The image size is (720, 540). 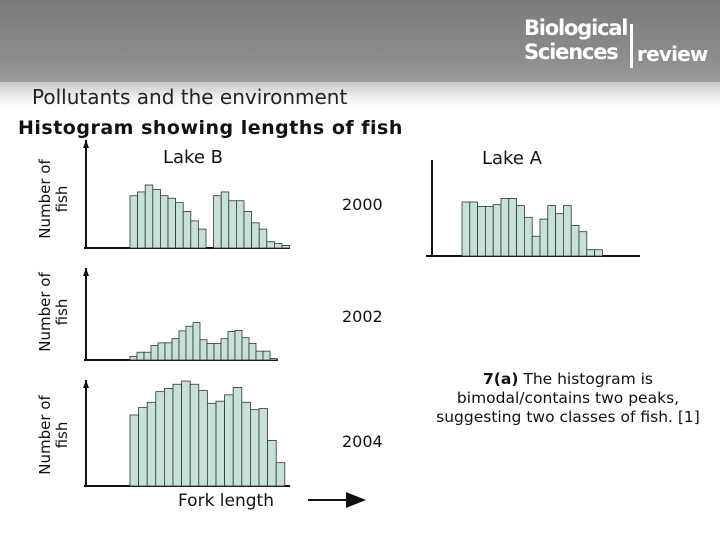 What do you see at coordinates (190, 97) in the screenshot?
I see `section-title: Pollutants and the environment` at bounding box center [190, 97].